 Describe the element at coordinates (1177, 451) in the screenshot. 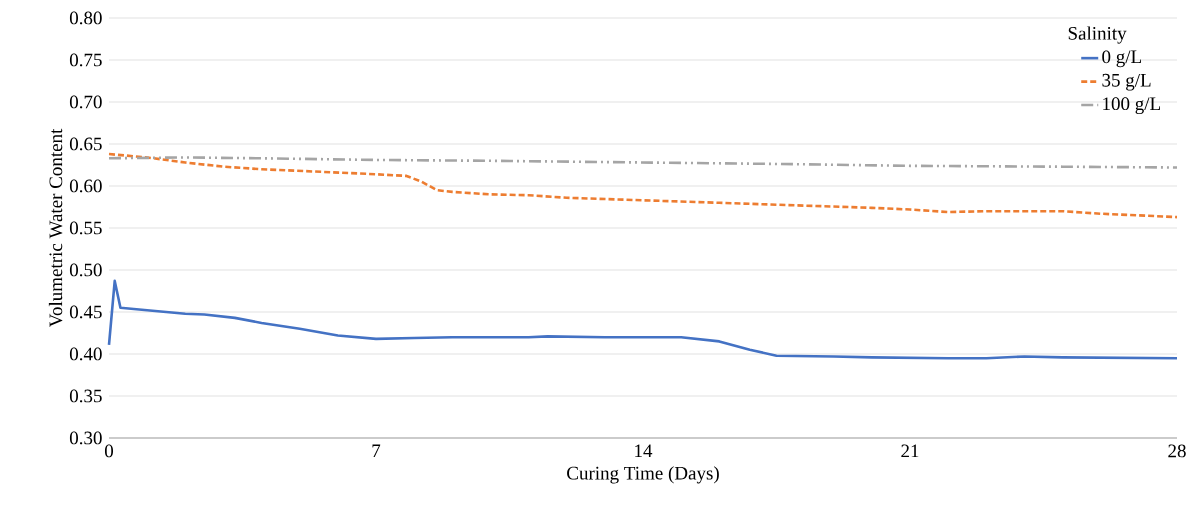

I see `x-tick-label: 28` at that location.